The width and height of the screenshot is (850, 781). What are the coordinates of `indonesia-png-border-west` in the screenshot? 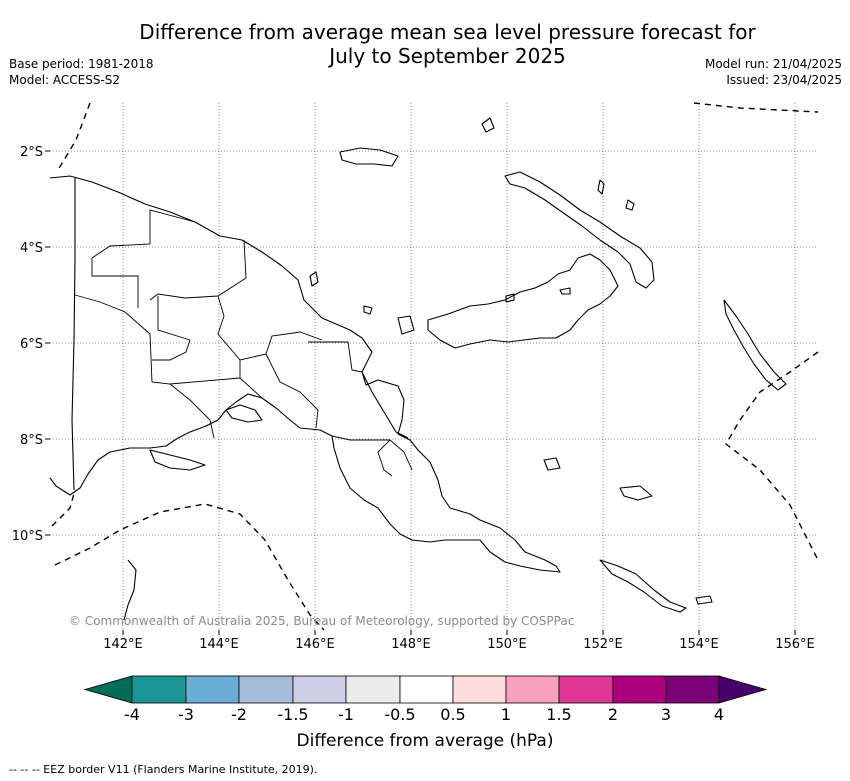 It's located at (73, 334).